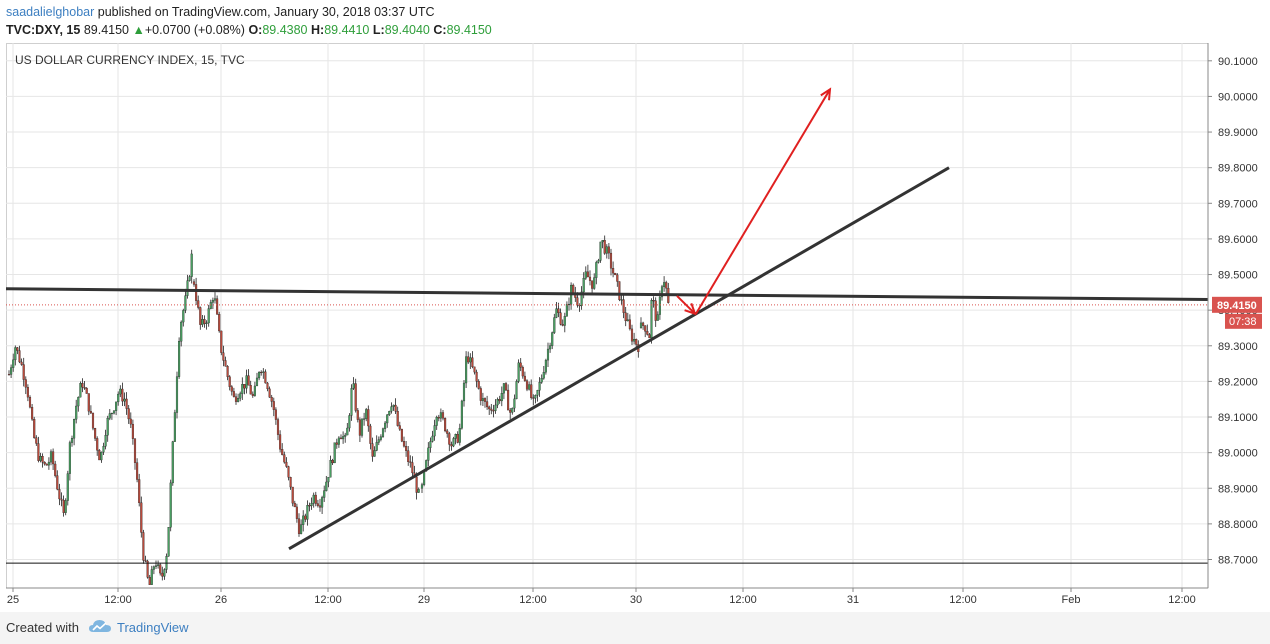 Image resolution: width=1270 pixels, height=644 pixels. What do you see at coordinates (607, 294) in the screenshot?
I see `horizontal-resistance-line` at bounding box center [607, 294].